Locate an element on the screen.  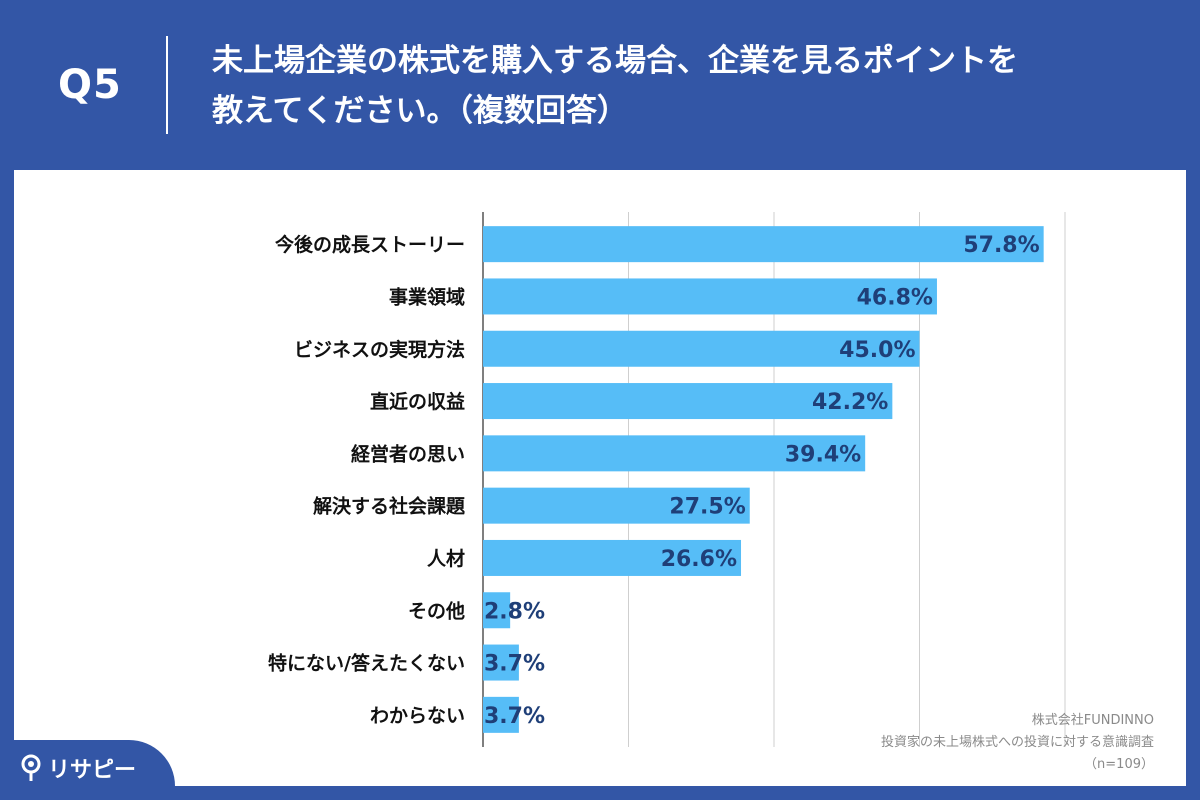
value-label: 46.8% is located at coordinates (895, 297).